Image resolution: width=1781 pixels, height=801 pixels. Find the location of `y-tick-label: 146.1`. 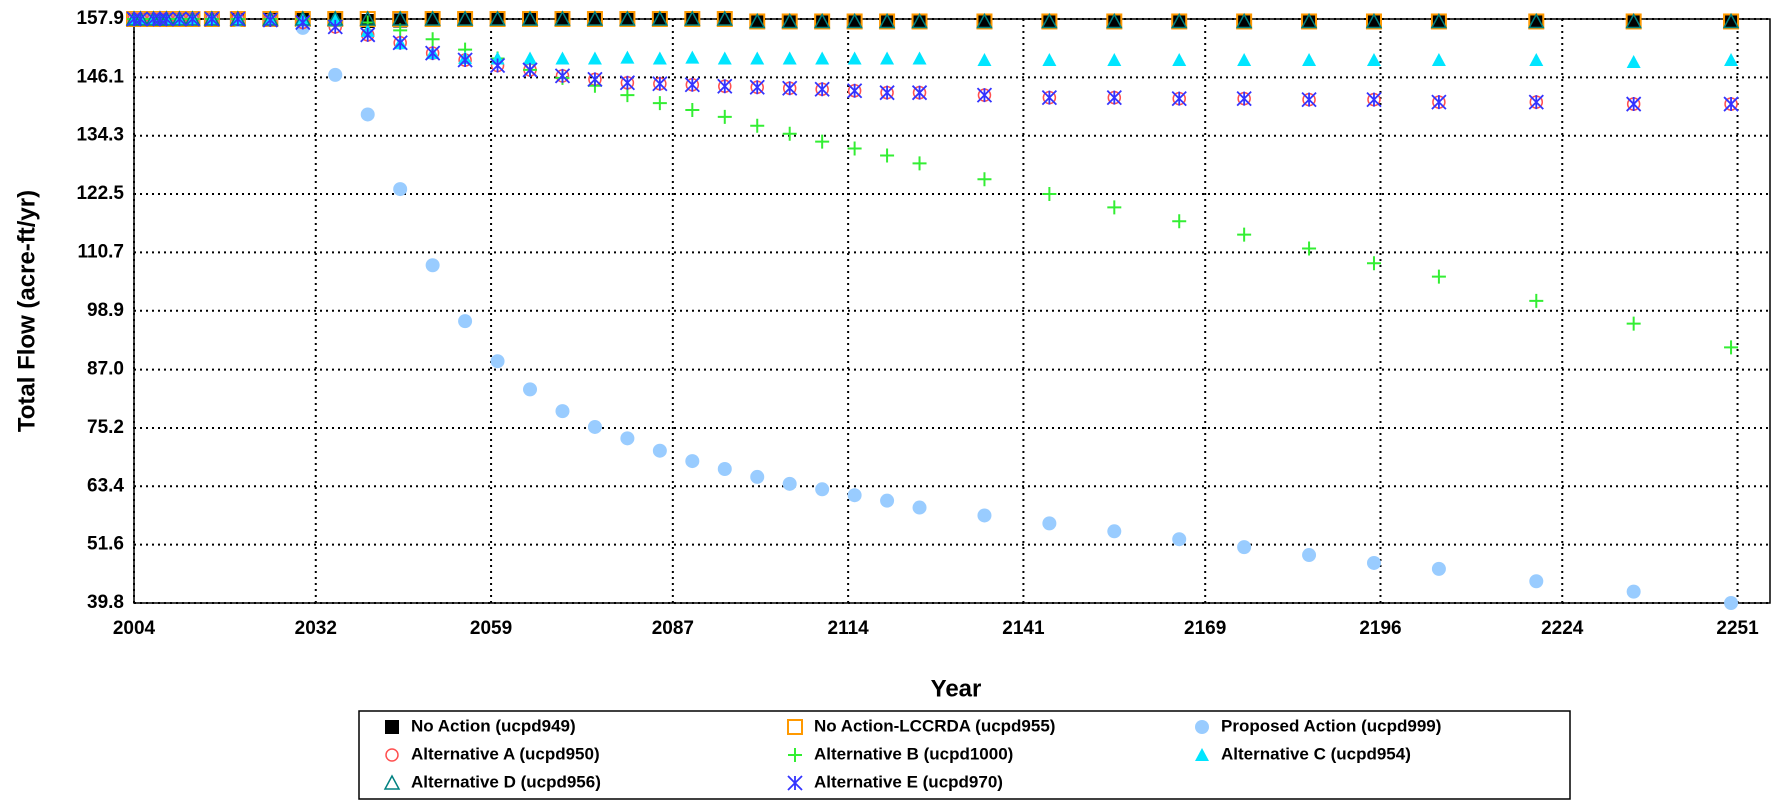

y-tick-label: 146.1 is located at coordinates (100, 76).